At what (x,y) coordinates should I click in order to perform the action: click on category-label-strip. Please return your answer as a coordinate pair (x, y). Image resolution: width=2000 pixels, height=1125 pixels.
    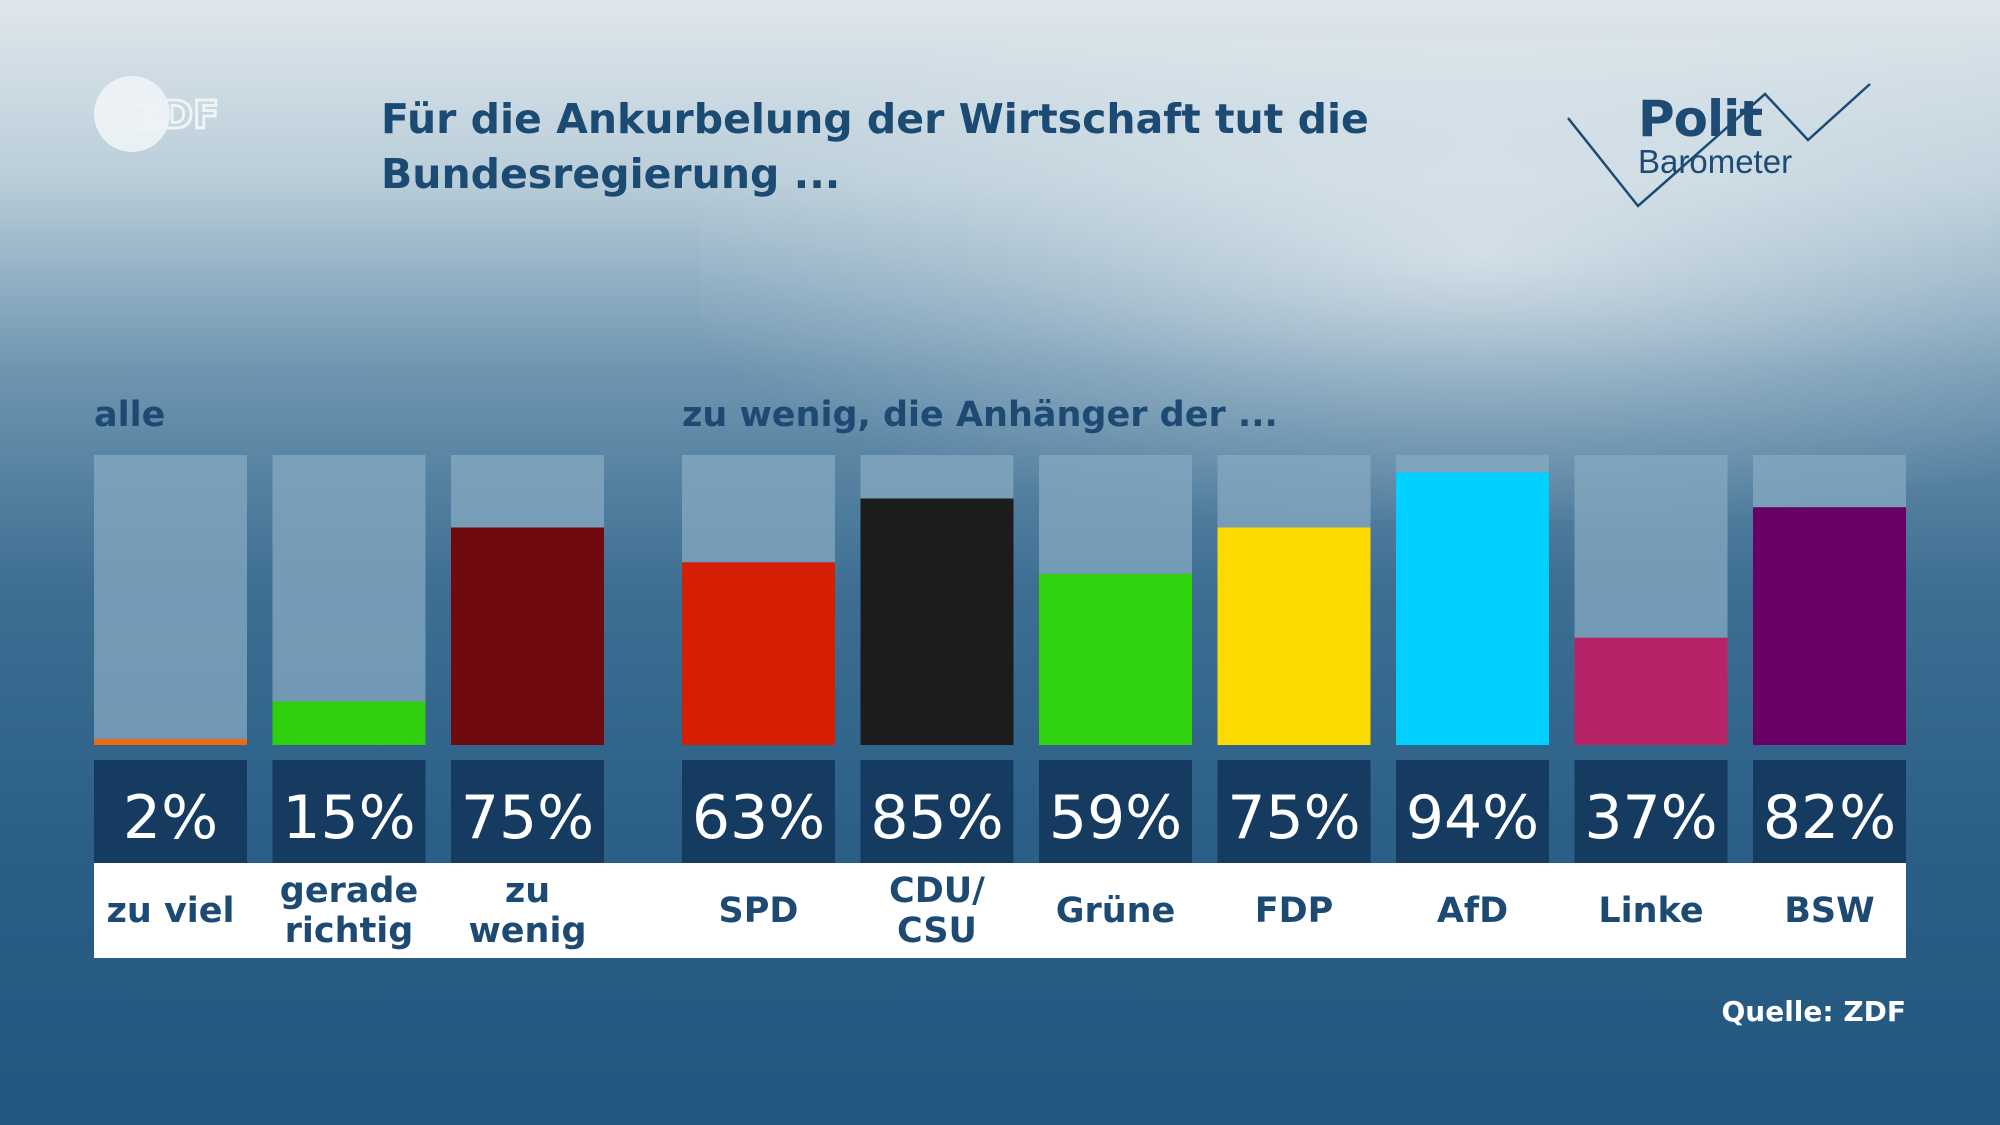
    Looking at the image, I should click on (1000, 910).